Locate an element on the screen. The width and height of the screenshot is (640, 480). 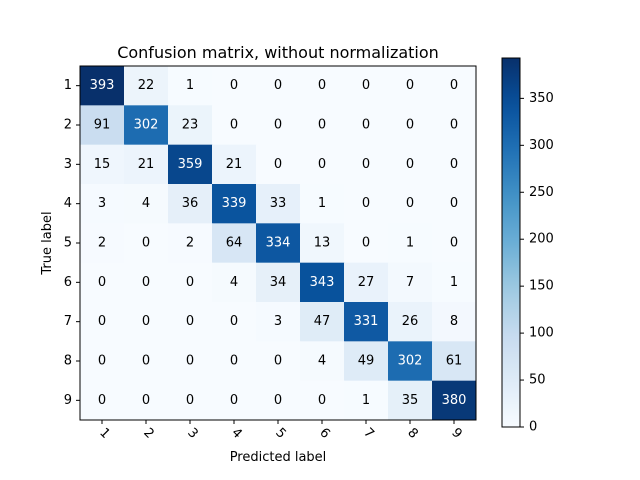
x-axis-label: Predicted label is located at coordinates (278, 457).